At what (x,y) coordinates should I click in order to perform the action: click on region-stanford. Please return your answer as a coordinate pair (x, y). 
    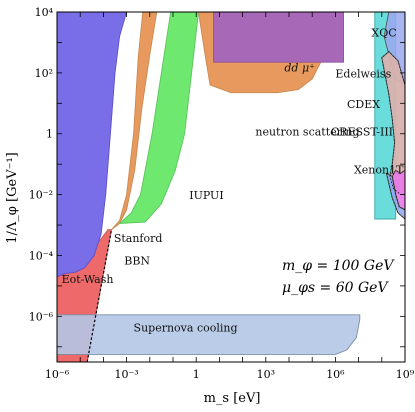
    Looking at the image, I should click on (134, 121).